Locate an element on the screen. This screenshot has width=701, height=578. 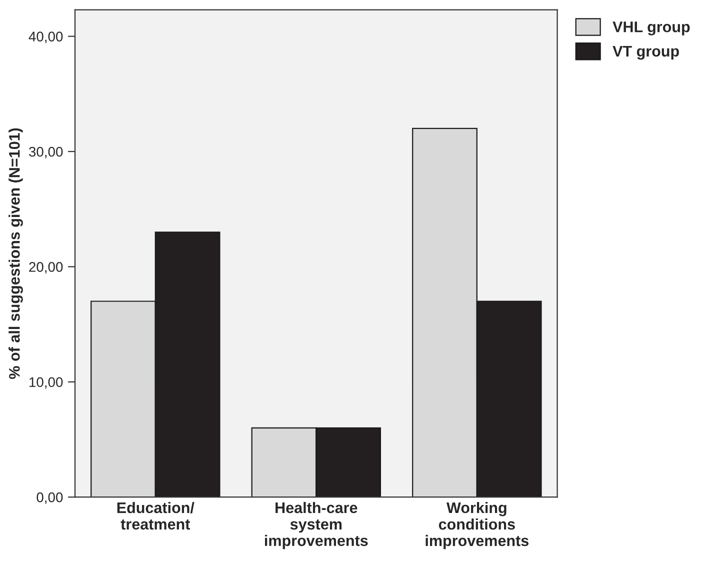
x-tick-label: Education/ treatment is located at coordinates (155, 516).